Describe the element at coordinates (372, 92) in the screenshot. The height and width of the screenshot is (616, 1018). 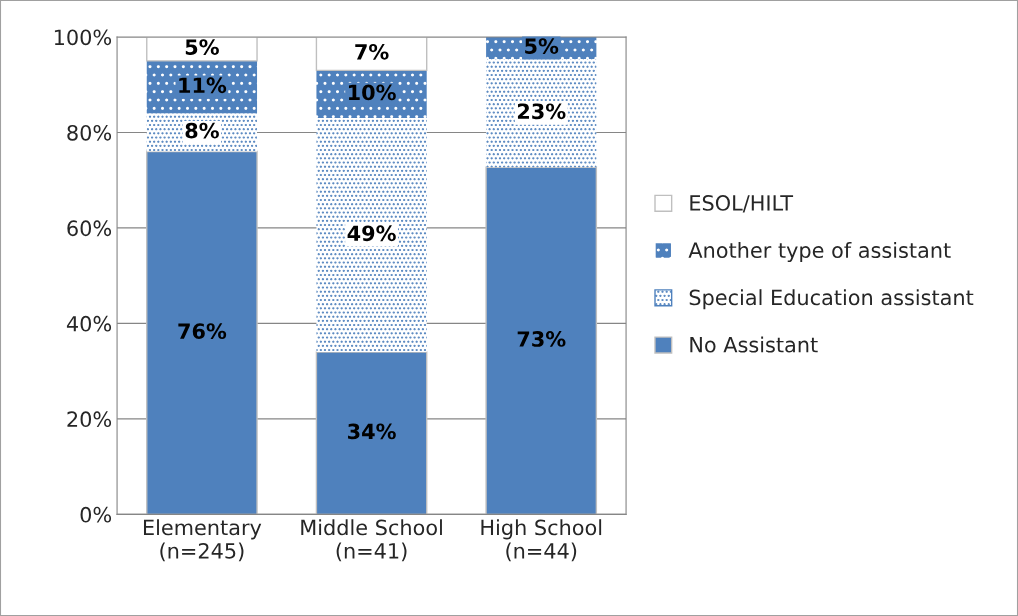
I see `data-label: 10%` at that location.